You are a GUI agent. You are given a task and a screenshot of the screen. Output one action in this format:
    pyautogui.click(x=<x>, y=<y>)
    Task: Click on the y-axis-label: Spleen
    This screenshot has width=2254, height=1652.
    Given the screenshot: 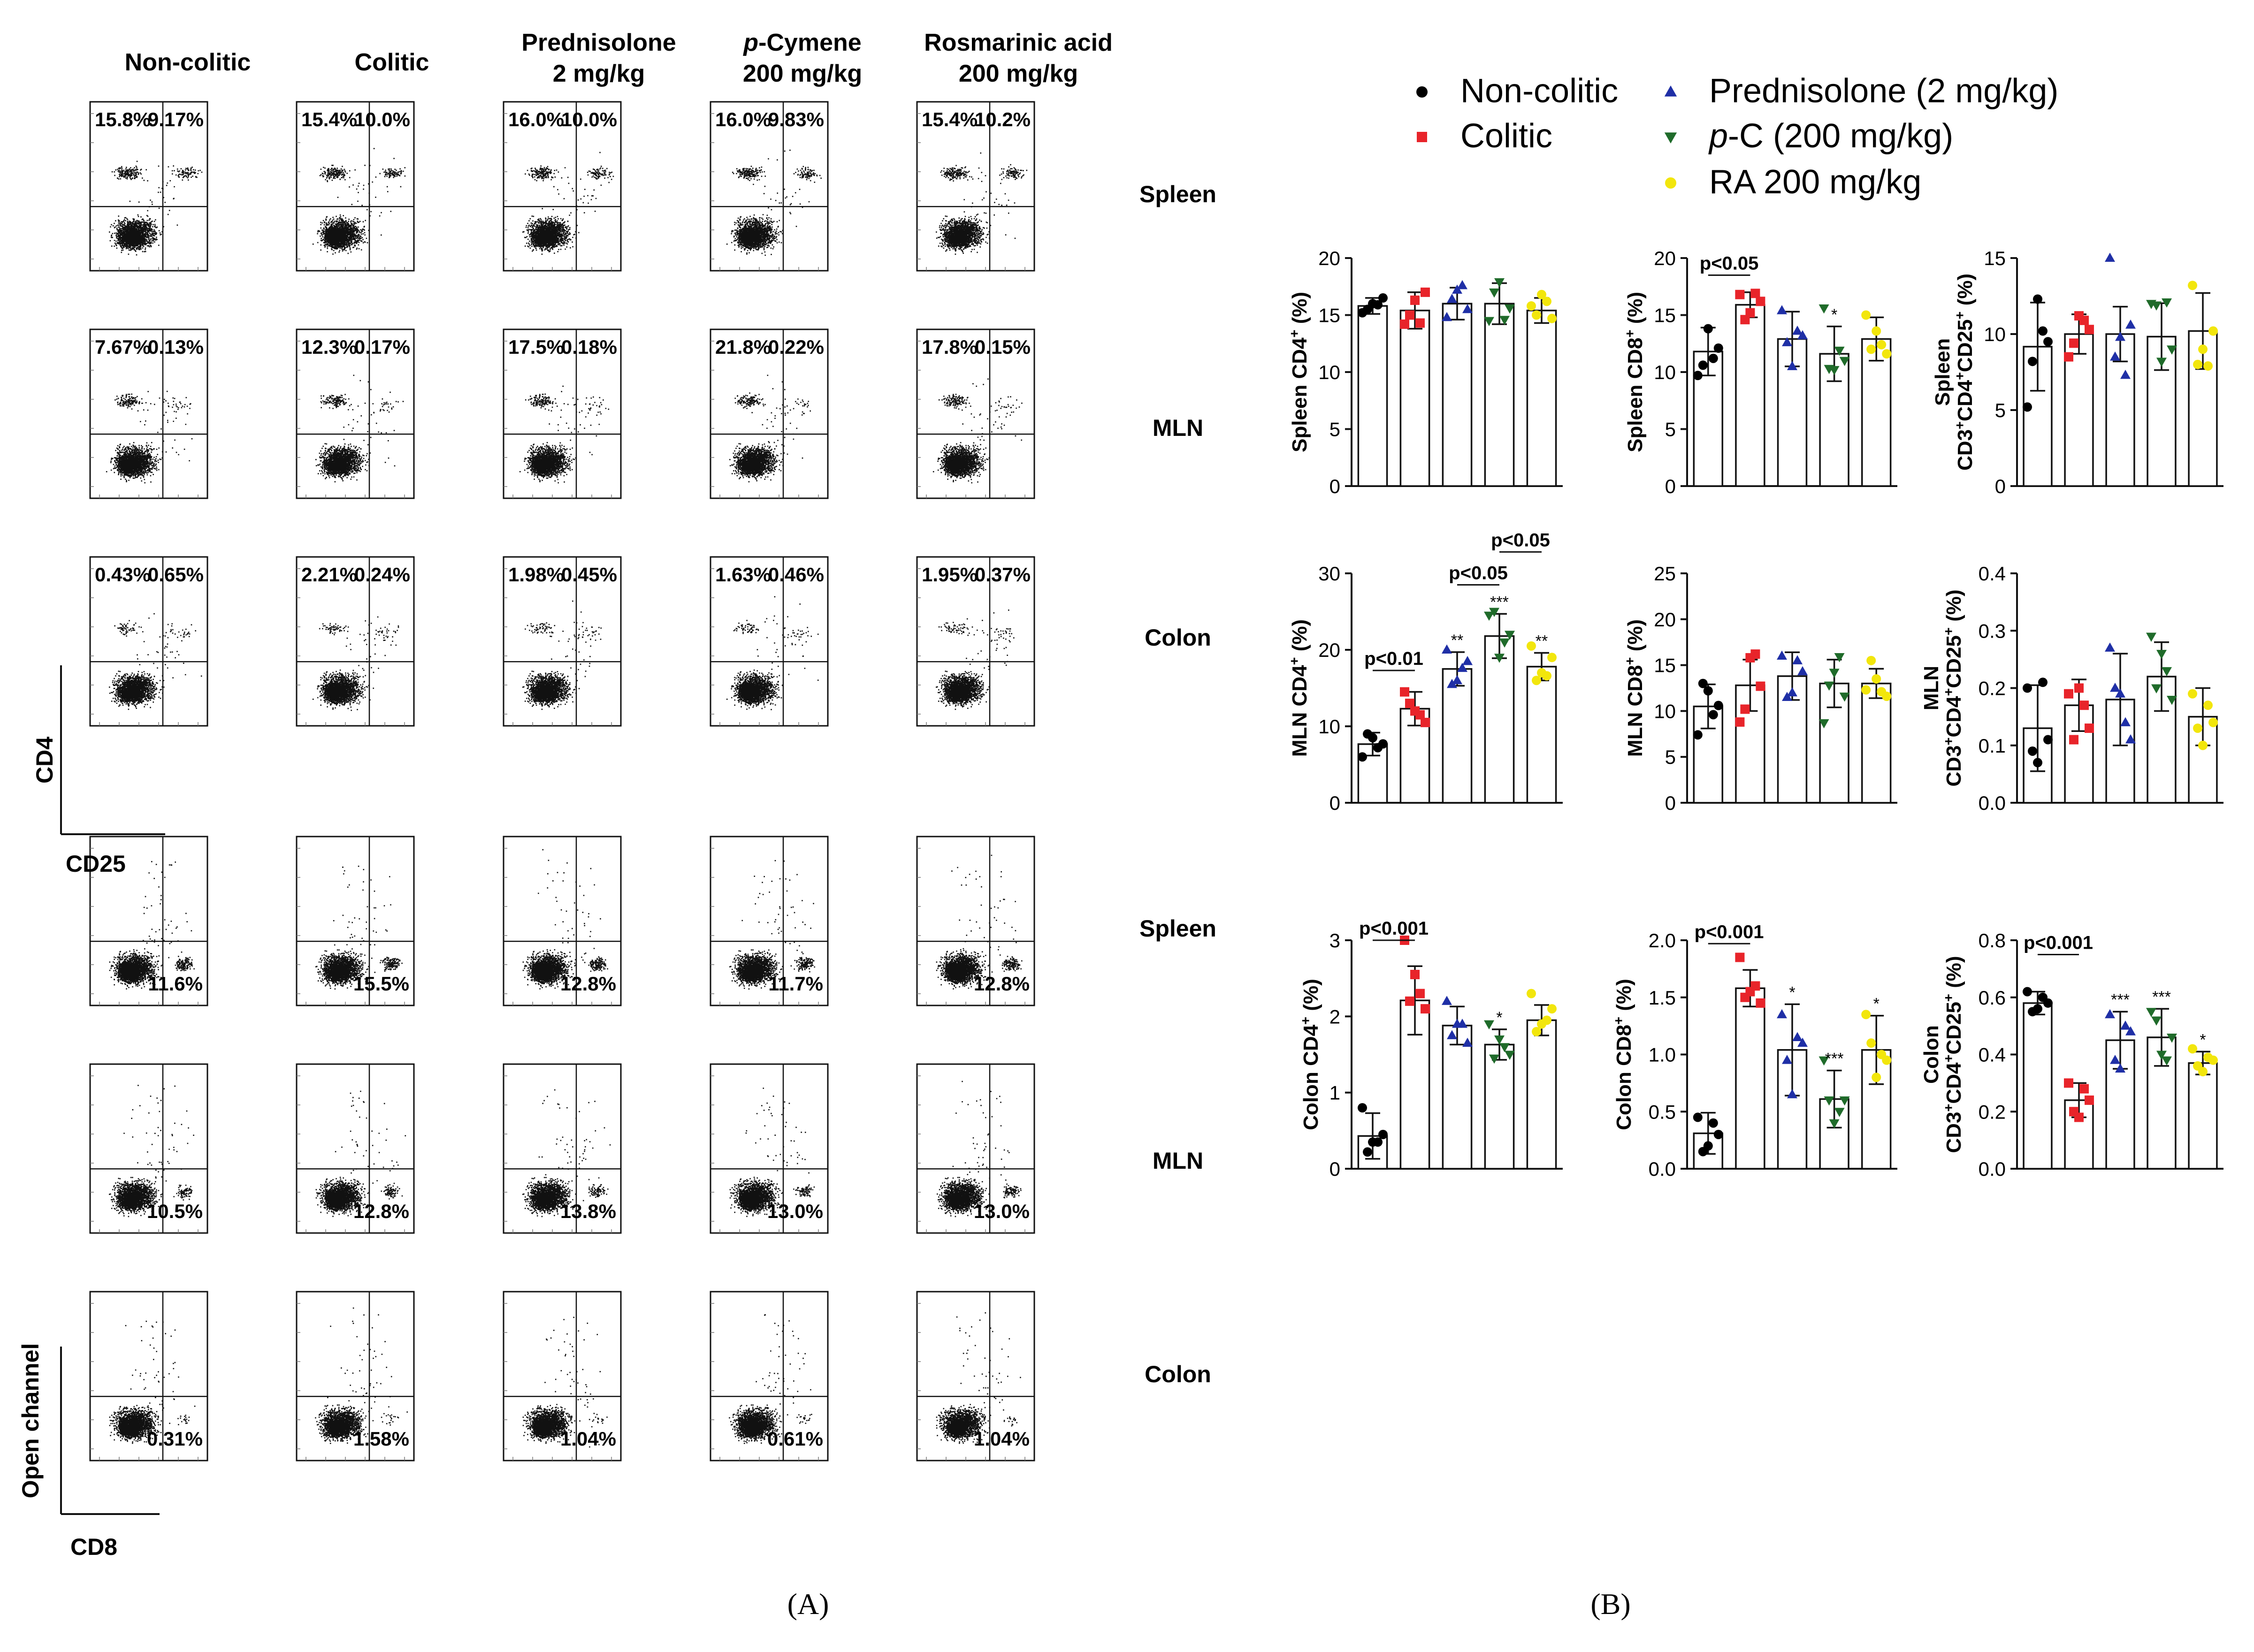 What is the action you would take?
    pyautogui.click(x=1942, y=372)
    